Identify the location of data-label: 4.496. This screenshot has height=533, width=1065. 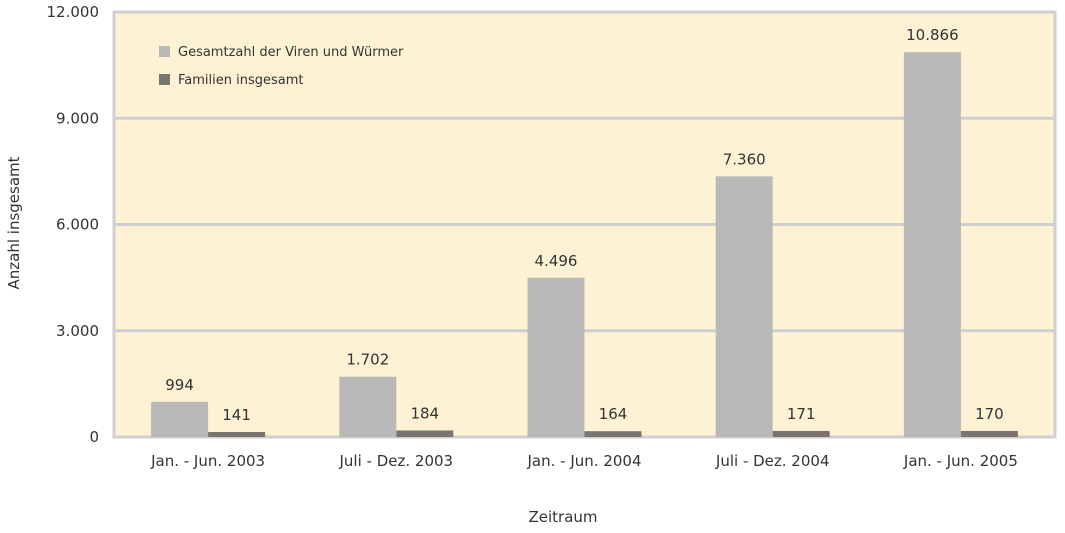
(556, 261).